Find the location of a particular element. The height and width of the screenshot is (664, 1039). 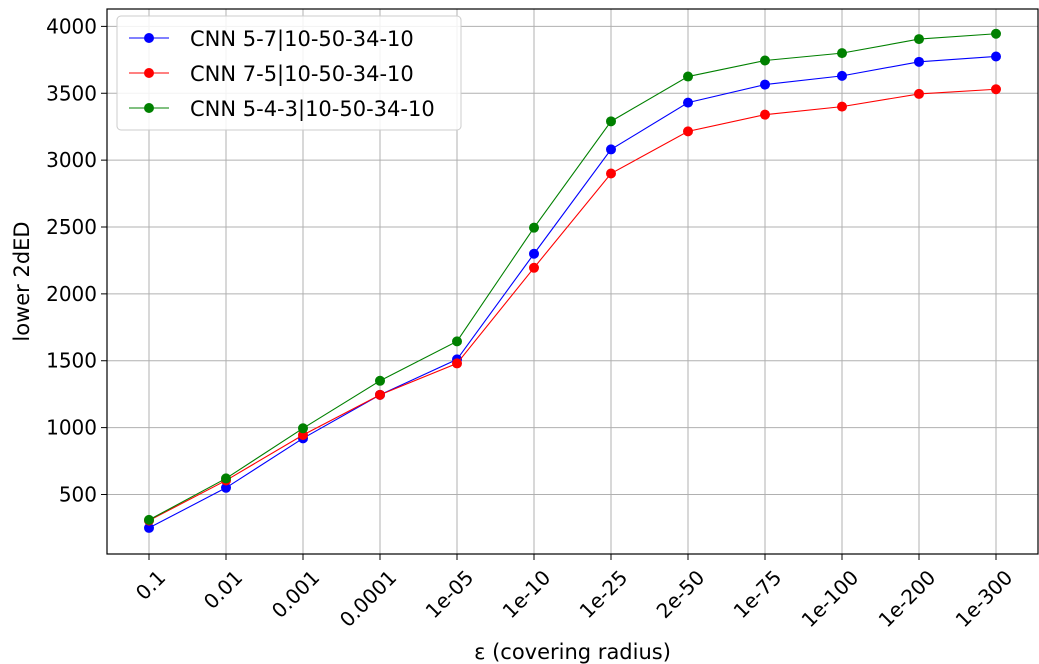

y-tick-label: 2500 is located at coordinates (71, 227).